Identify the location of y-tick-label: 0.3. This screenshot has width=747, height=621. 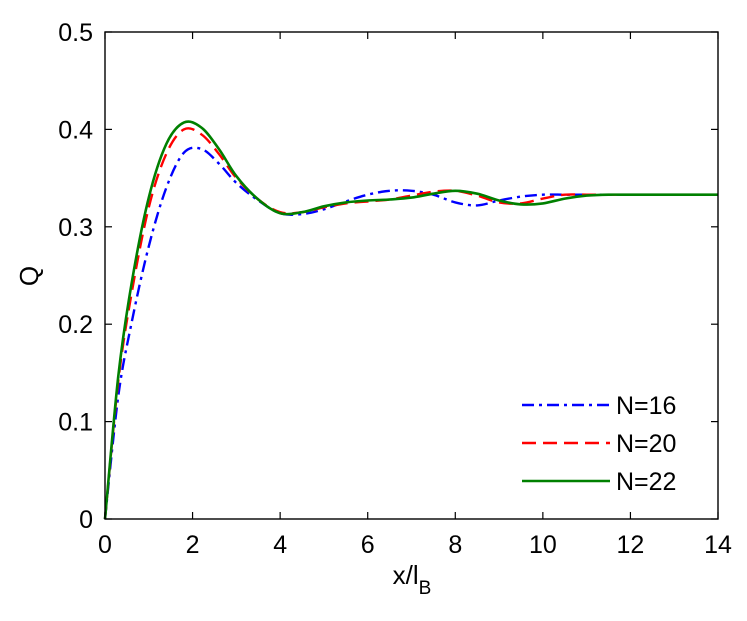
(75, 228).